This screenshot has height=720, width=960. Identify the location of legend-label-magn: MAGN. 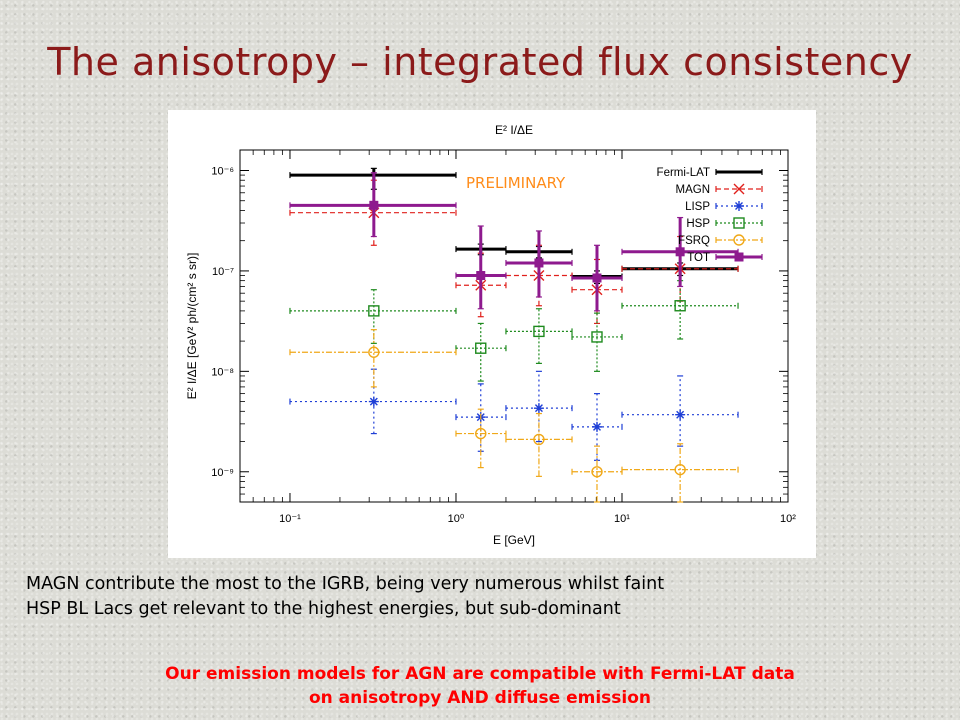
(693, 190).